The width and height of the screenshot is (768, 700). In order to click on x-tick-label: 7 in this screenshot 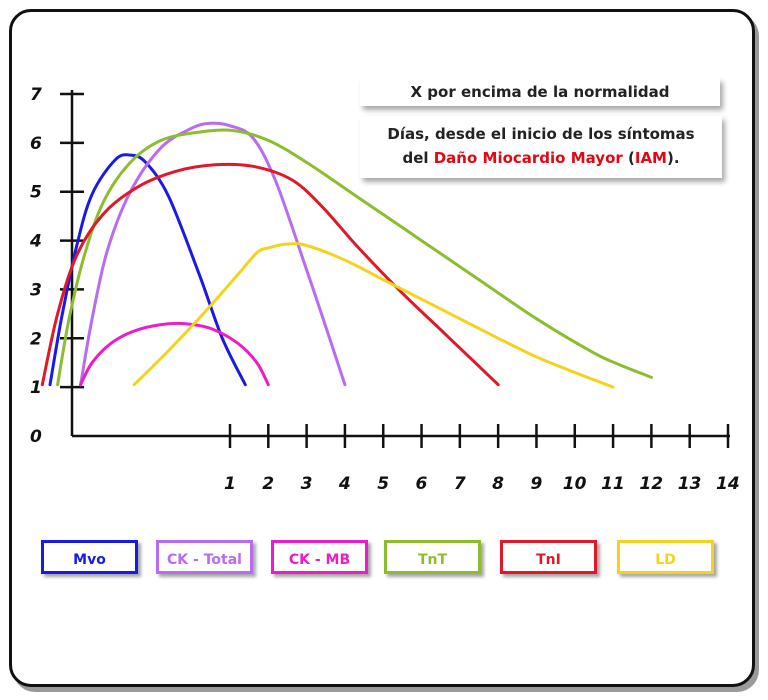, I will do `click(460, 484)`.